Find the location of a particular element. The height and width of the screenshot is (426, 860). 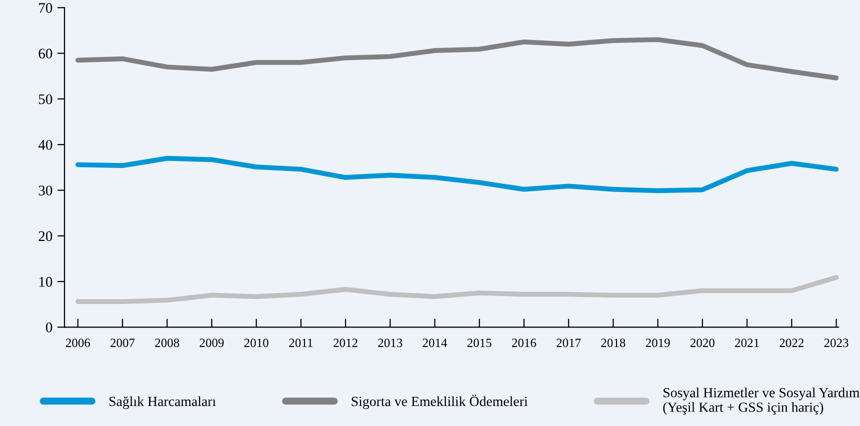

y-tick-label: 40 is located at coordinates (45, 145).